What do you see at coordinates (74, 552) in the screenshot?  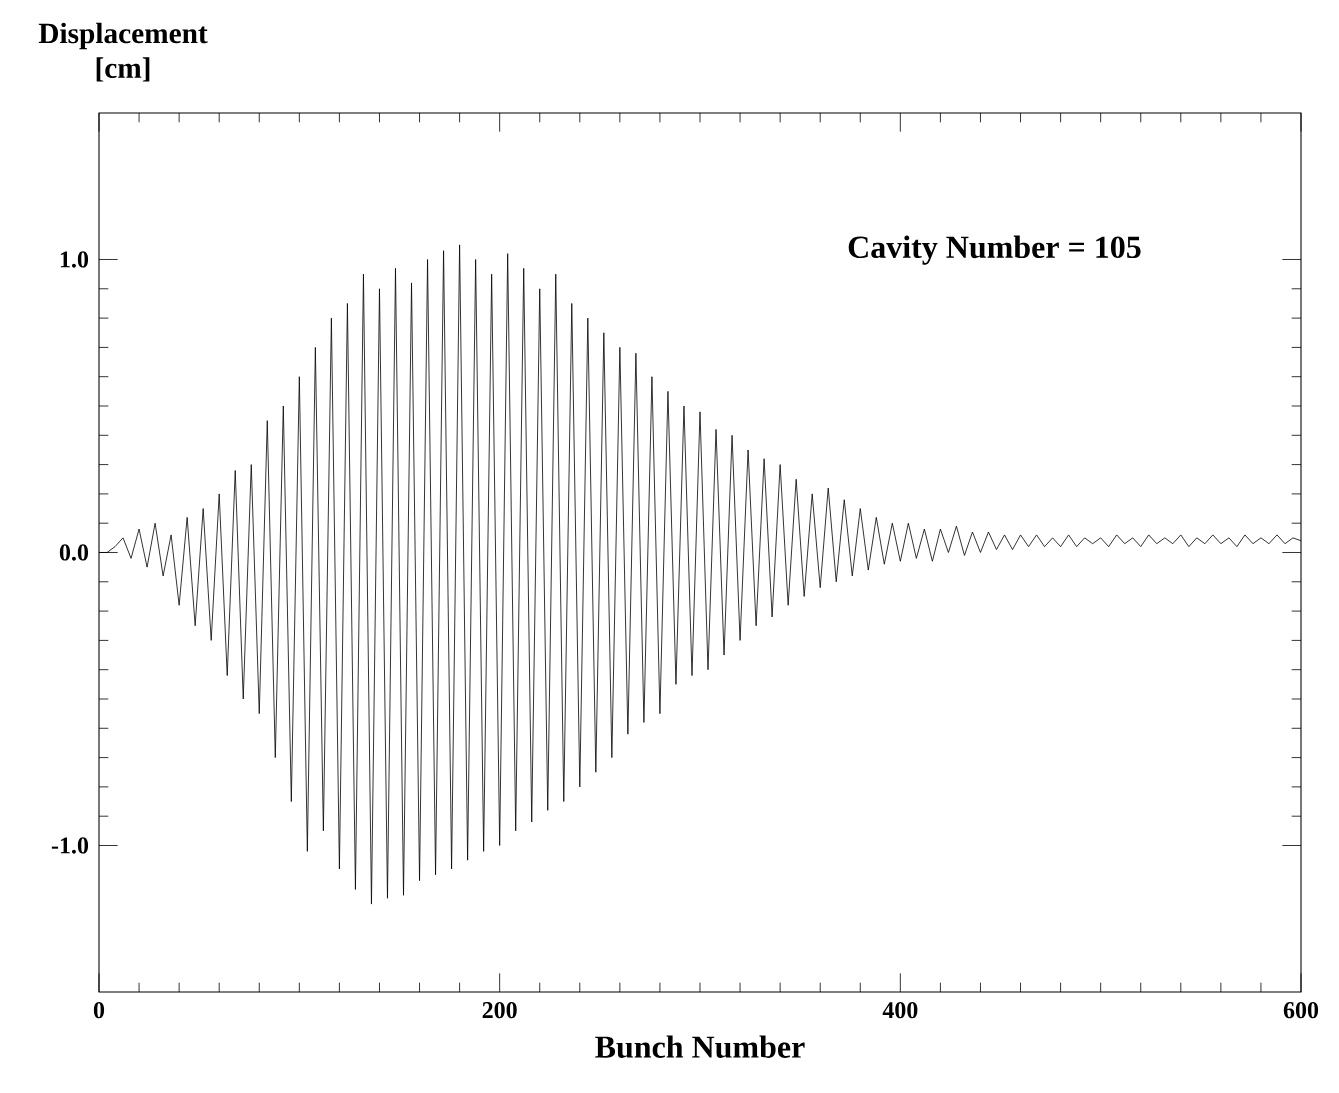 I see `y-tick-label: 0.0` at bounding box center [74, 552].